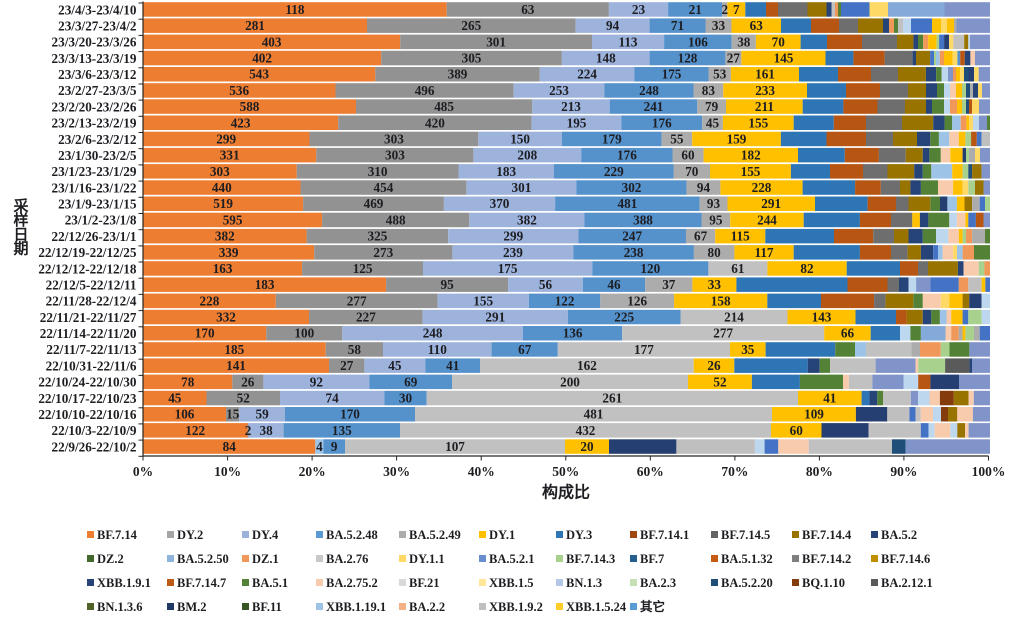  I want to click on svg-text: 135, so click(342, 430).